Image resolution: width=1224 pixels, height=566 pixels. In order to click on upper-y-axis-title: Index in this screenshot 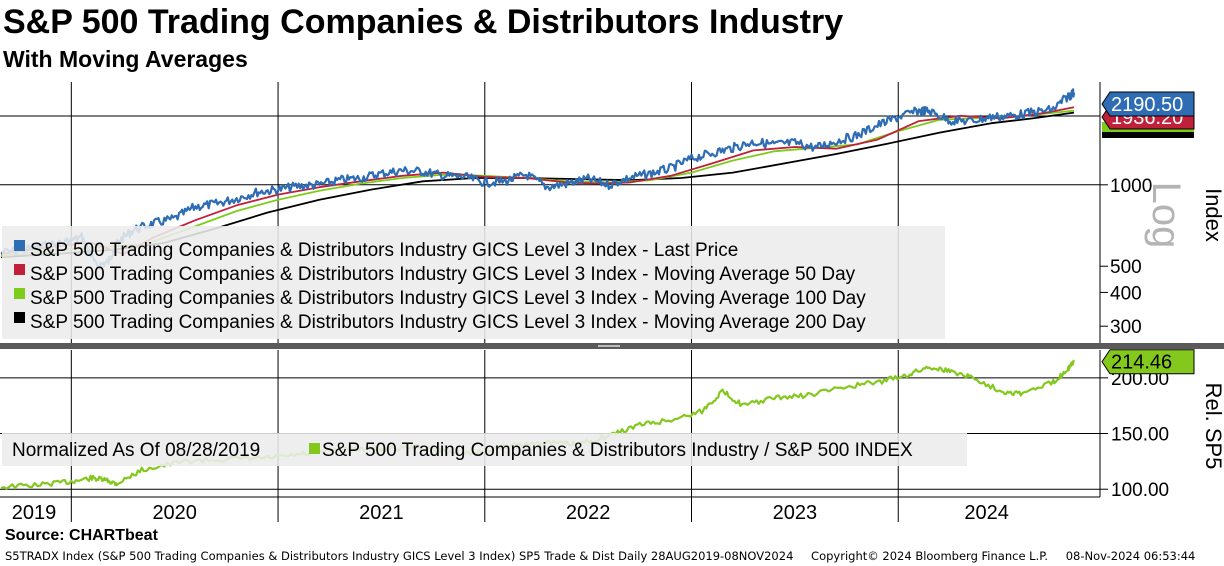, I will do `click(1212, 215)`.